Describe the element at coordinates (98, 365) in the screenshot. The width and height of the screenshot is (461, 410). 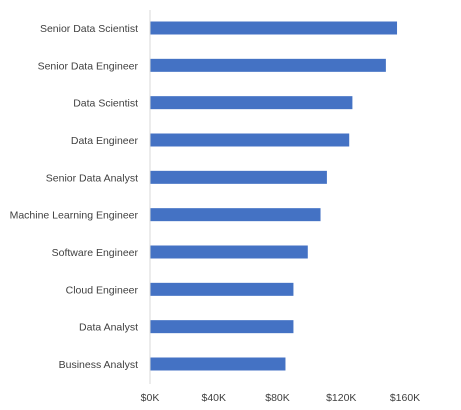
I see `category-label: Business Analyst` at that location.